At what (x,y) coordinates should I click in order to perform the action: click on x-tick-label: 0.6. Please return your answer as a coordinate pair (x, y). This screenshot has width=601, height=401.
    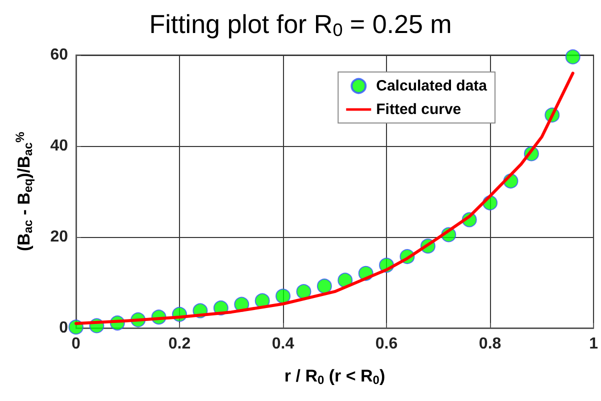
    Looking at the image, I should click on (386, 344).